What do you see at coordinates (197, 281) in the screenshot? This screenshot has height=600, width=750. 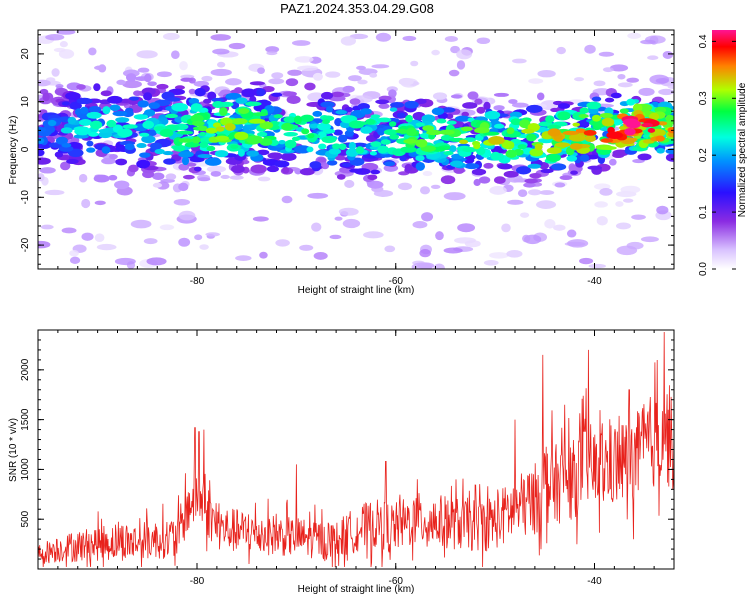 I see `x-tick-label: -80` at bounding box center [197, 281].